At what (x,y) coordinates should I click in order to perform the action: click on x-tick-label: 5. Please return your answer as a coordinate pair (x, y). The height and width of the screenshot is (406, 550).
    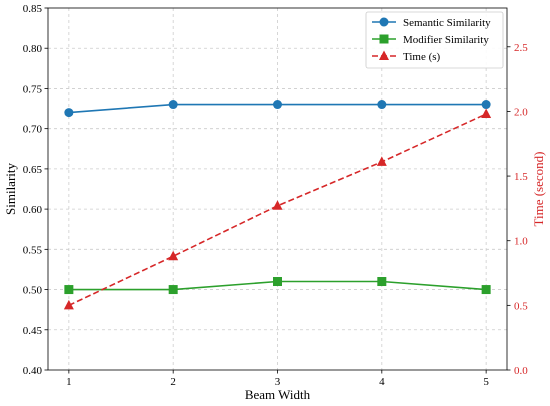
    Looking at the image, I should click on (486, 382).